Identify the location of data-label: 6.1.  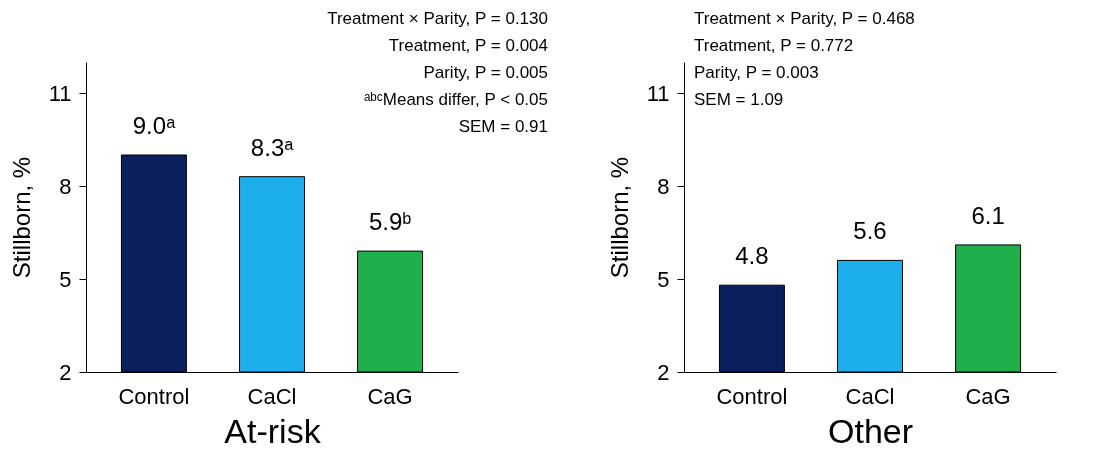
(988, 215).